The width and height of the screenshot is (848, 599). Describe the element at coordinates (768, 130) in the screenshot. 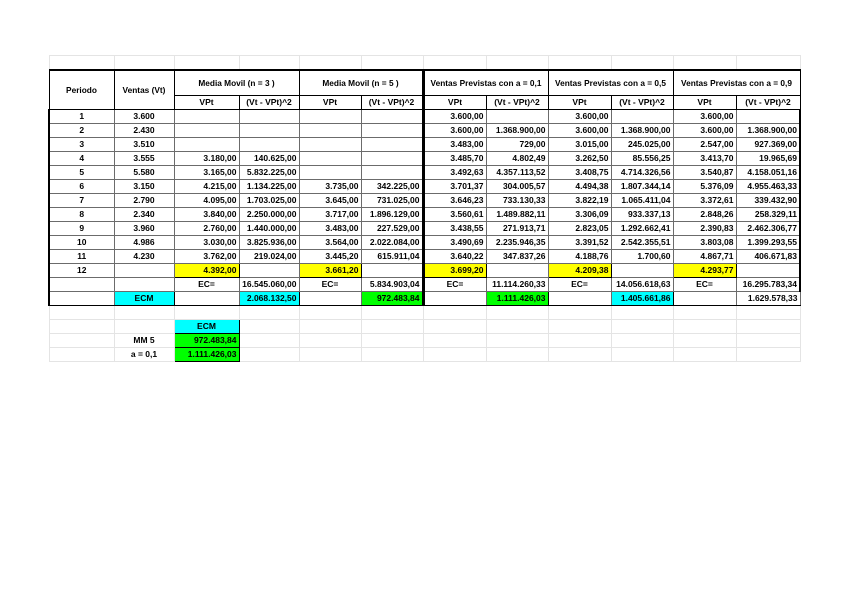

I see `cell-value: 1.368.900,00` at that location.